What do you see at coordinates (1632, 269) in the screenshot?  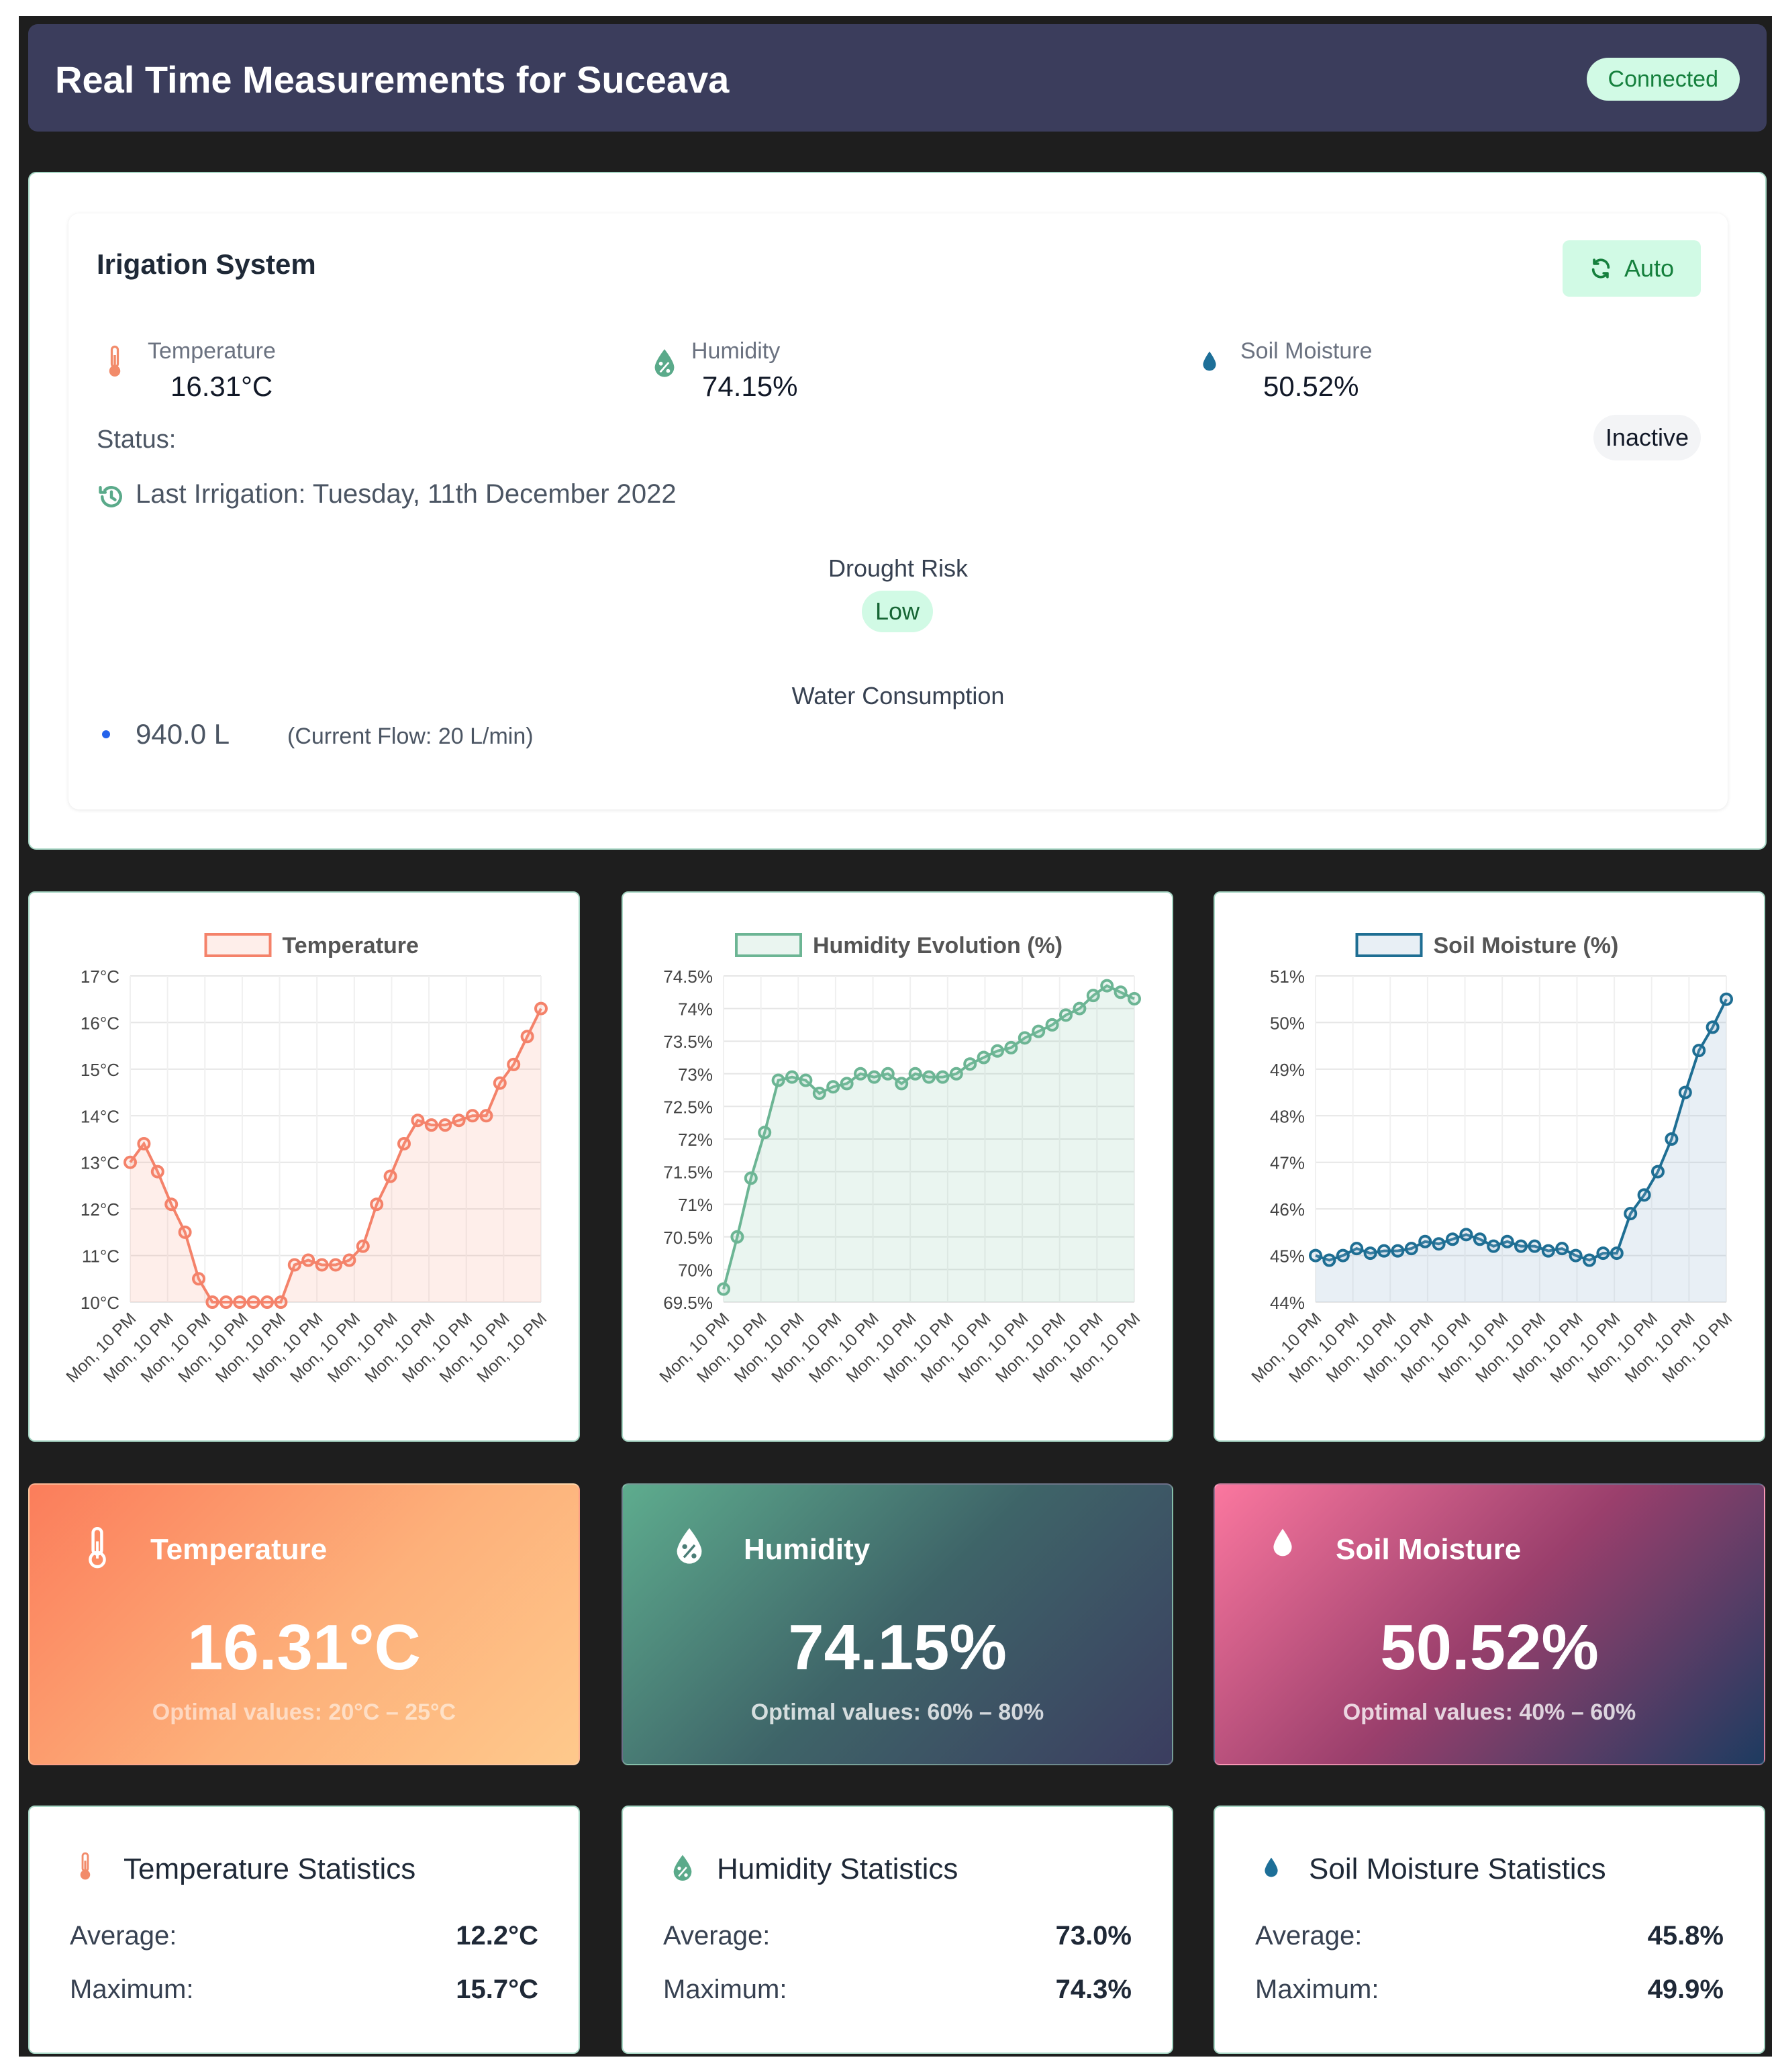 I see `auto-mode-button: Auto` at bounding box center [1632, 269].